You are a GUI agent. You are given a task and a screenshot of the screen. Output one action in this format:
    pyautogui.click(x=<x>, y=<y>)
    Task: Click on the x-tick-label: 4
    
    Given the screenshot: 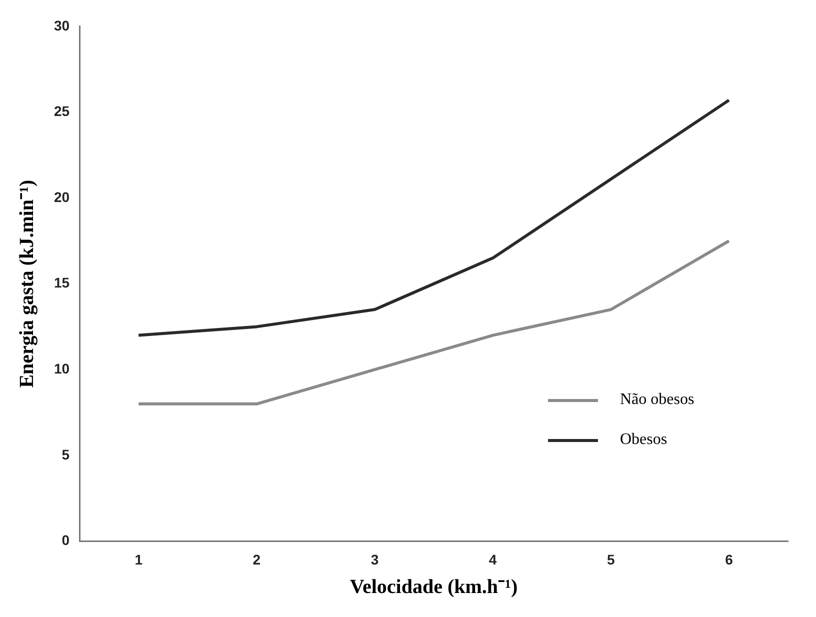 What is the action you would take?
    pyautogui.click(x=492, y=559)
    